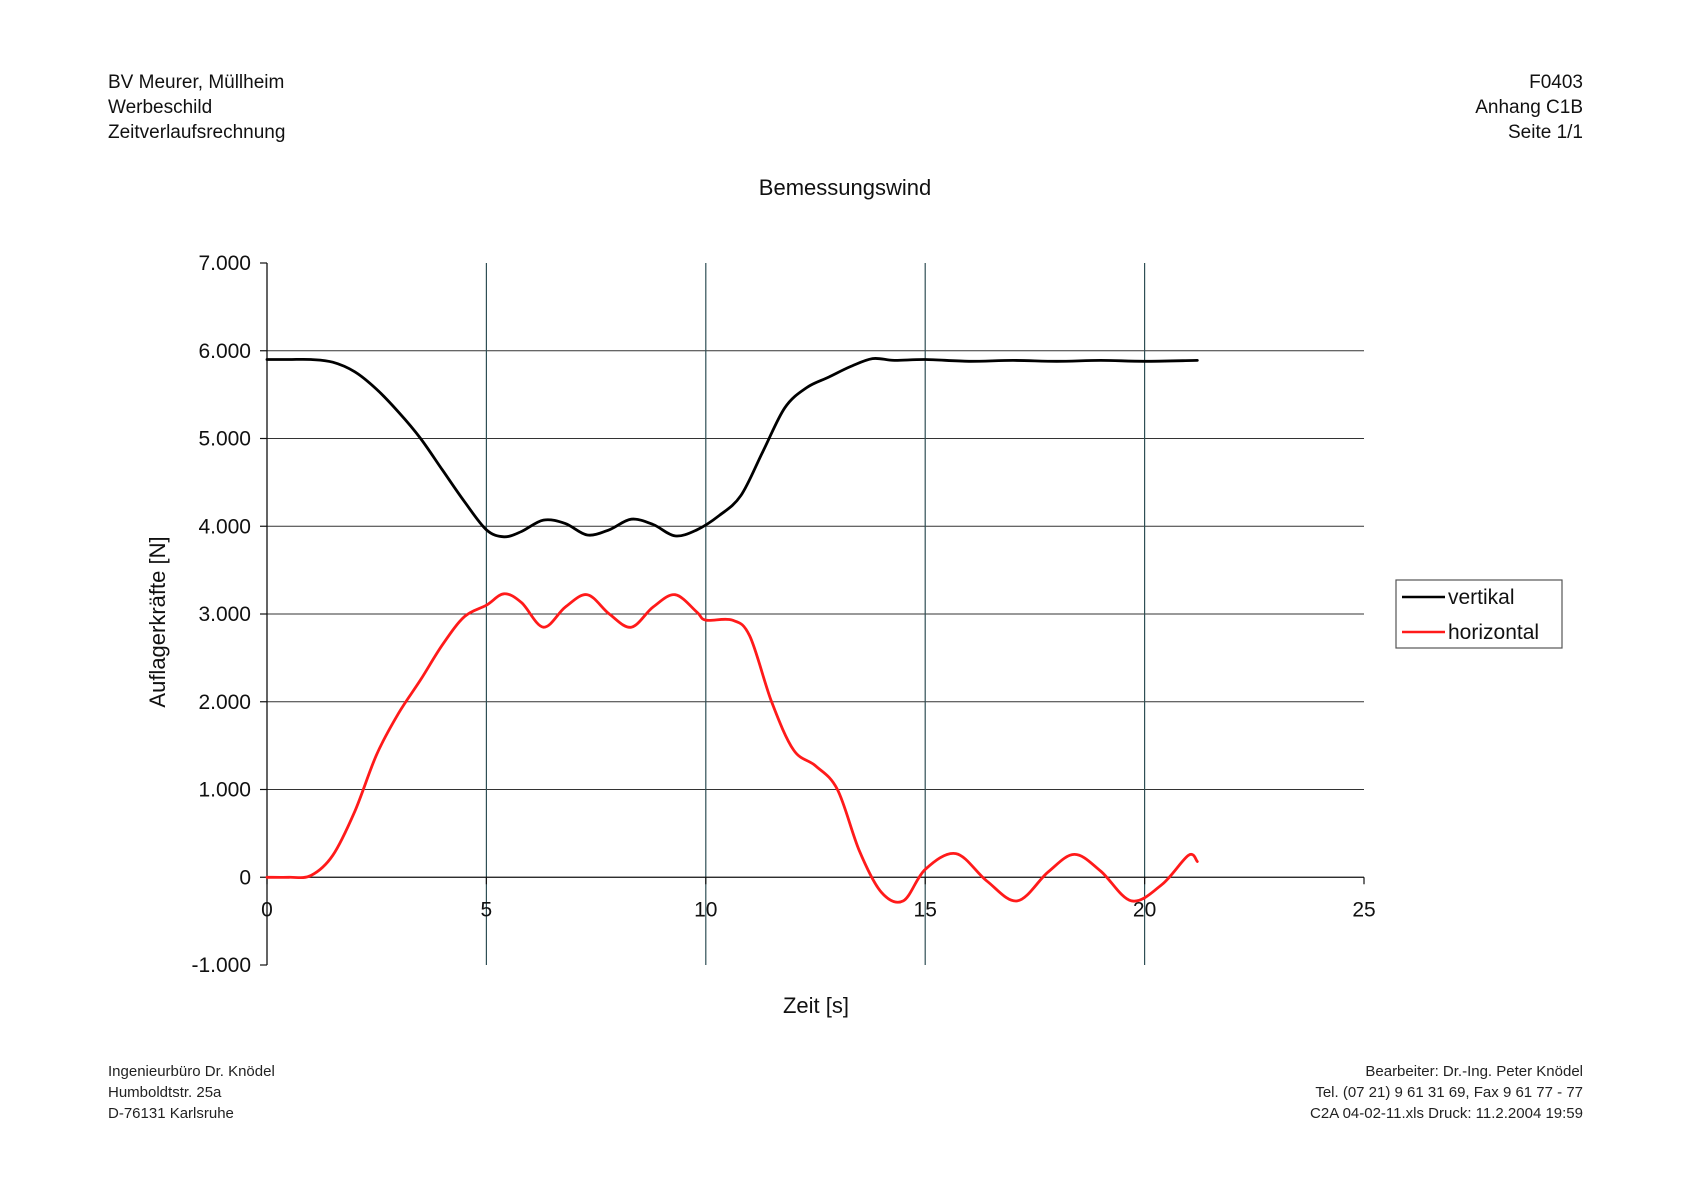 The height and width of the screenshot is (1189, 1684). What do you see at coordinates (157, 621) in the screenshot?
I see `y-axis-label: Auflagerkräfte [N]` at bounding box center [157, 621].